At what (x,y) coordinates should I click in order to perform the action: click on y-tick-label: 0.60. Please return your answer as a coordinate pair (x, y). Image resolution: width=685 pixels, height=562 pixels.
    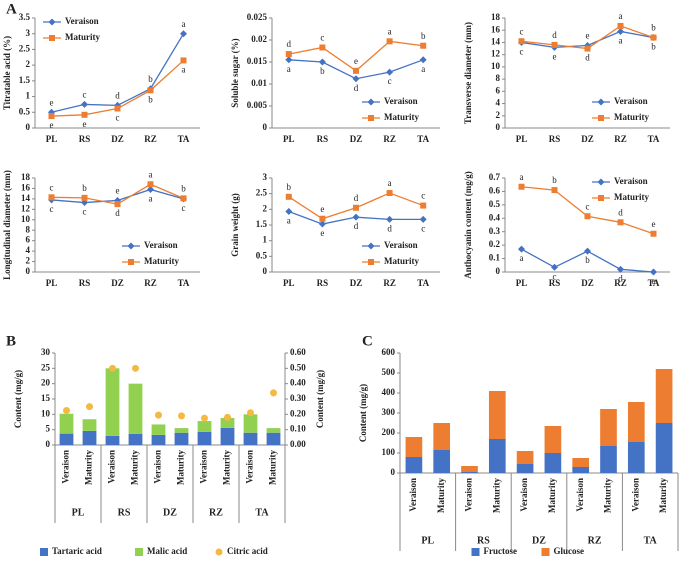
    Looking at the image, I should click on (298, 352).